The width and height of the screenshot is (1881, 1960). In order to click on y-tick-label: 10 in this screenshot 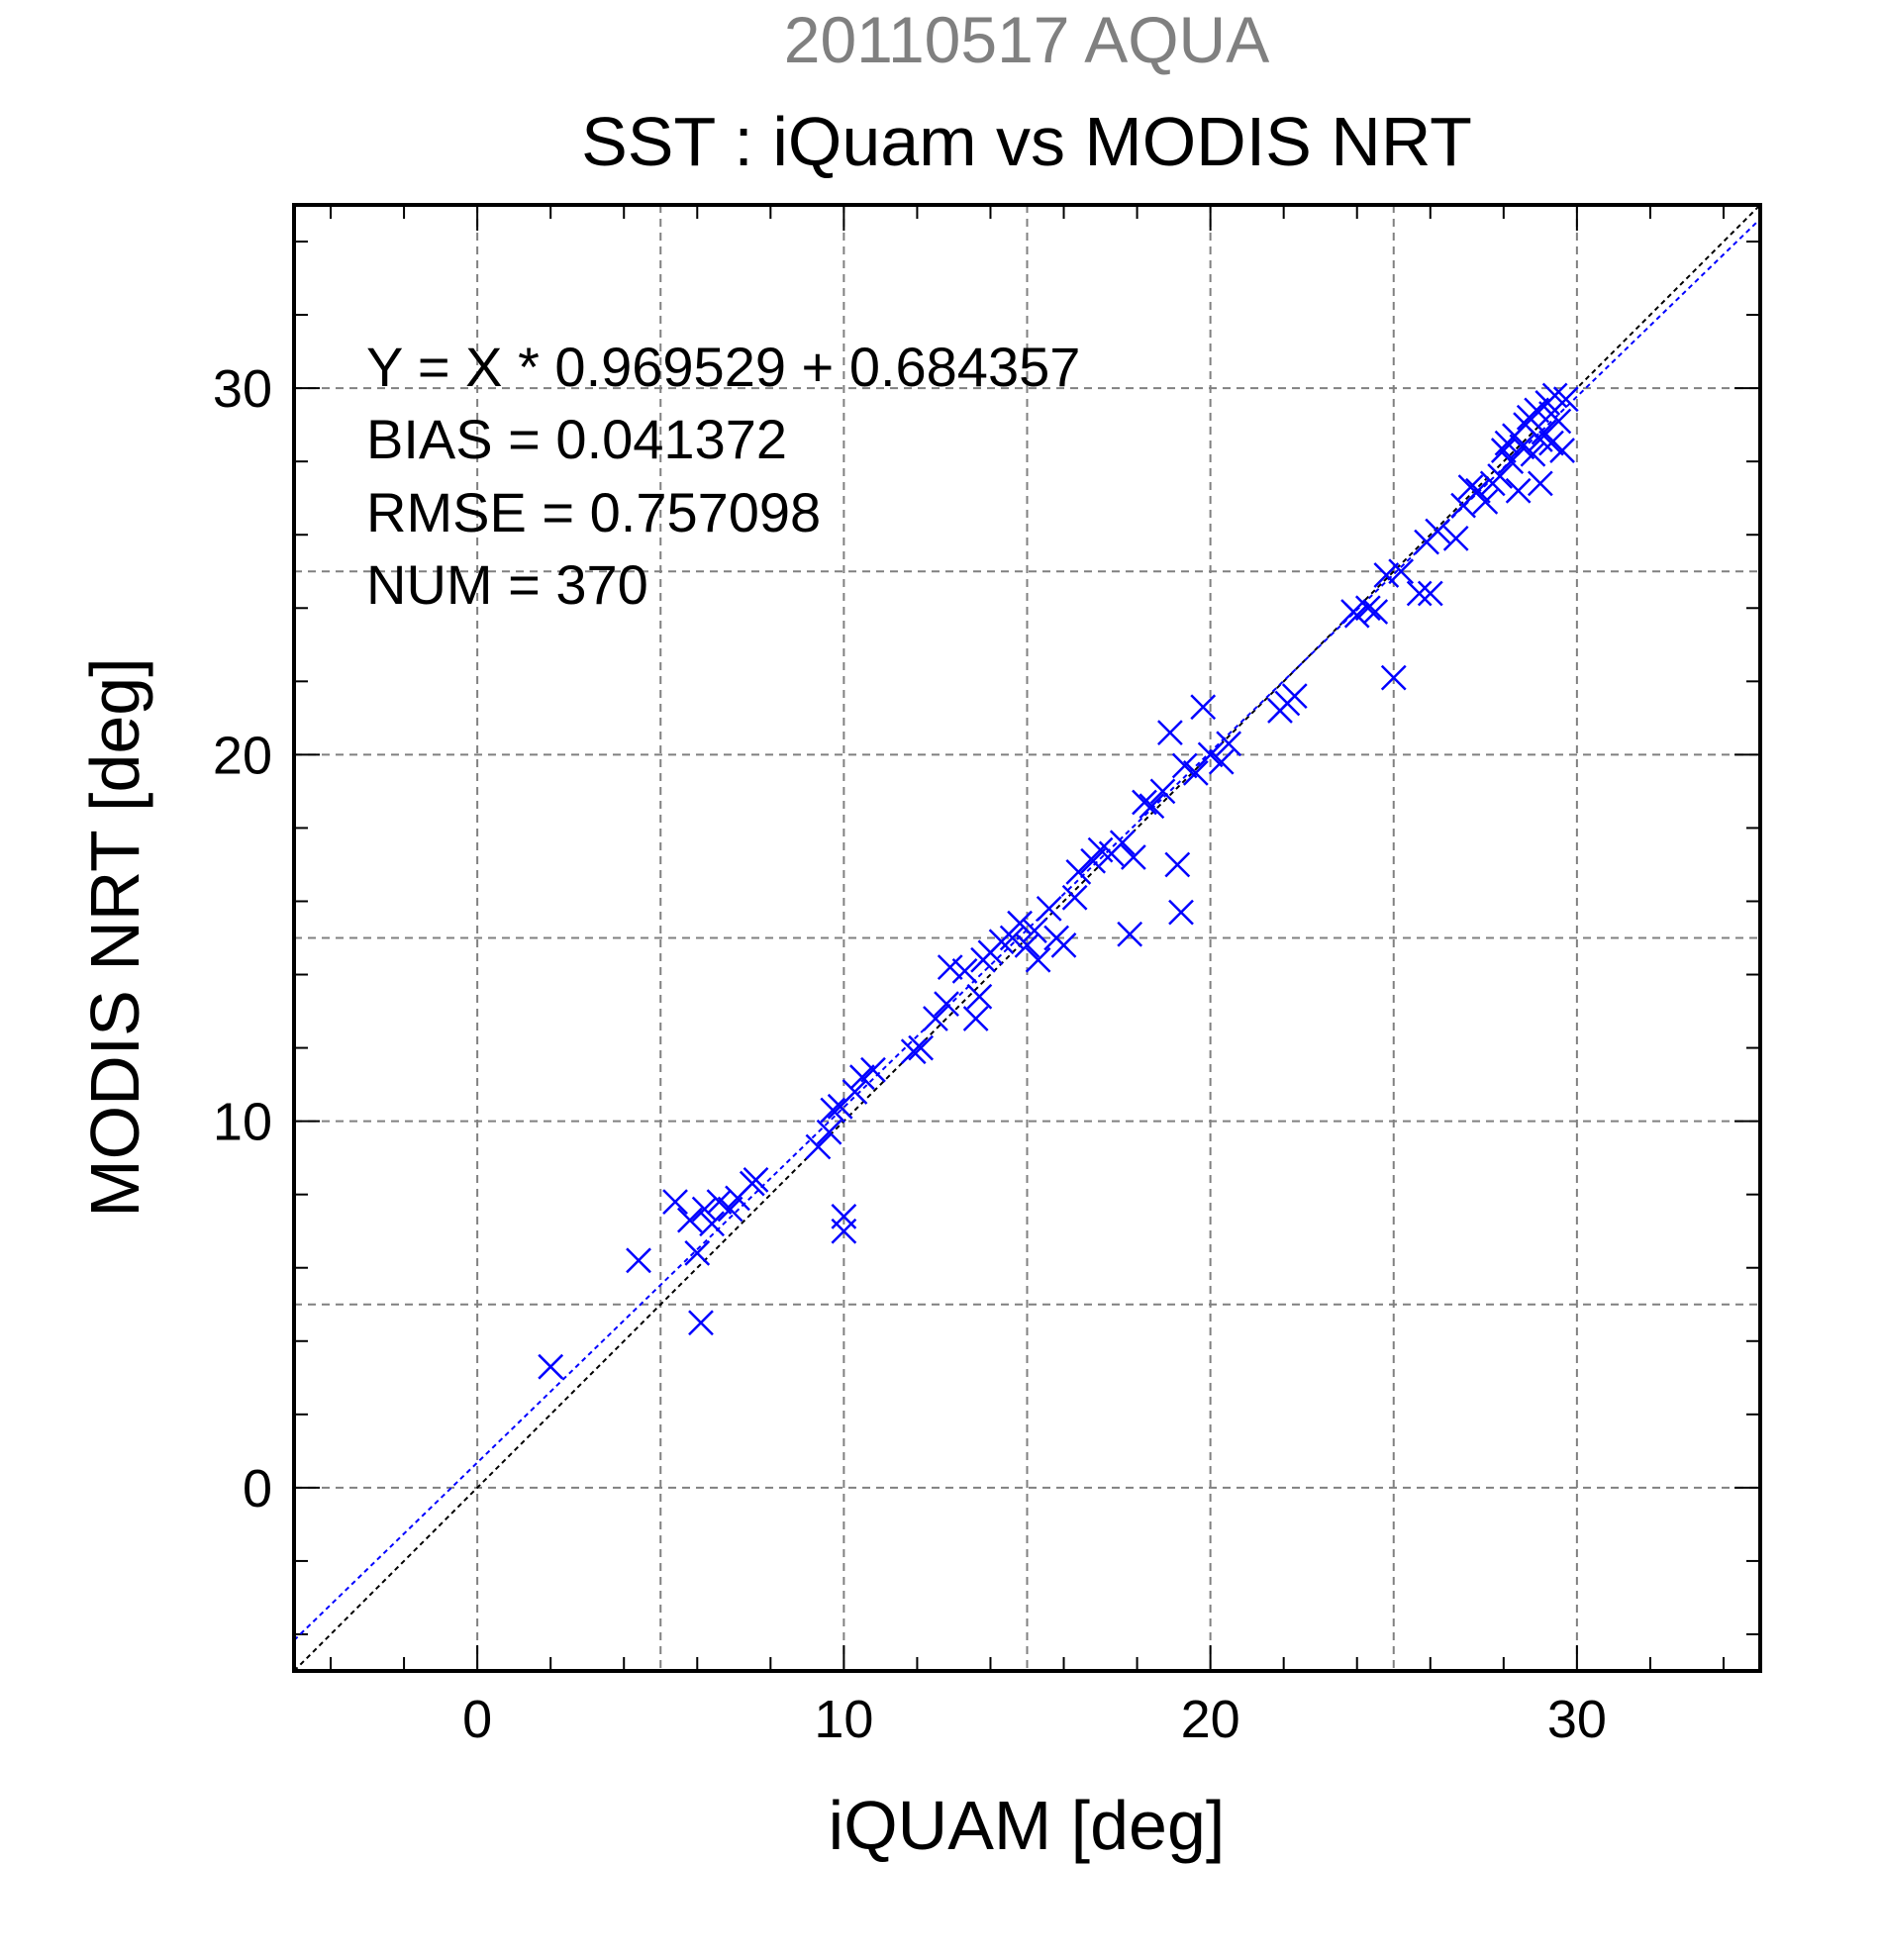, I will do `click(243, 1122)`.